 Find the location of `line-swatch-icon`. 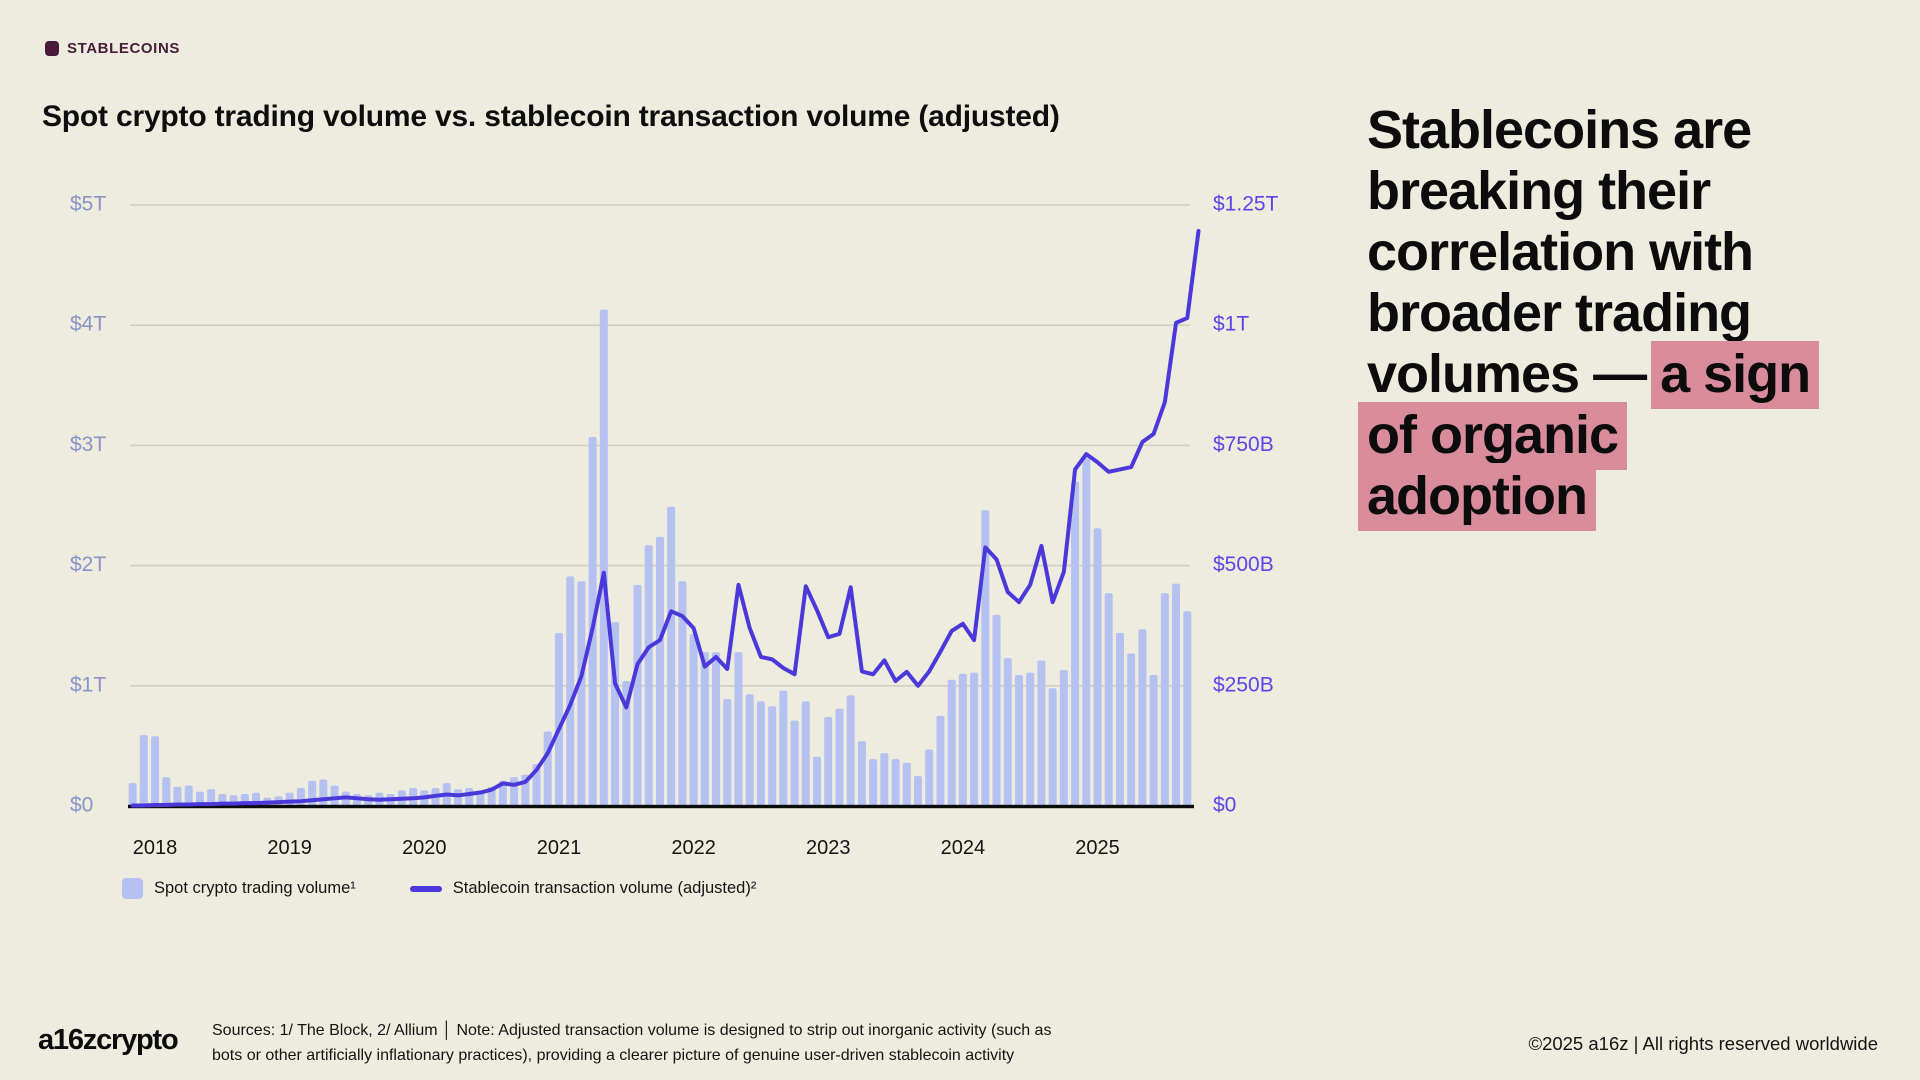

line-swatch-icon is located at coordinates (425, 888).